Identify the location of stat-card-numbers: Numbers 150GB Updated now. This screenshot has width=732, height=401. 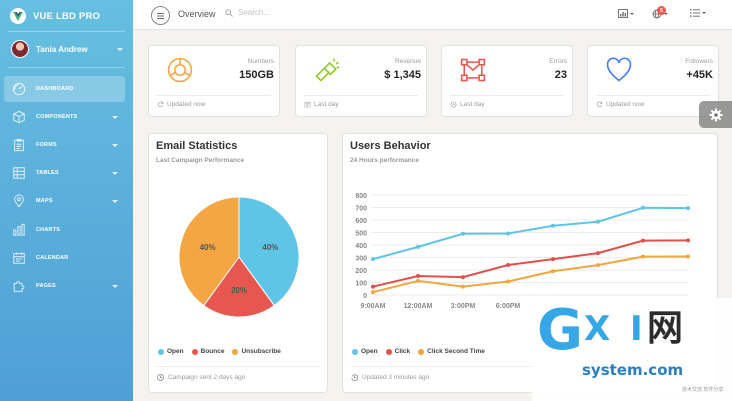
(214, 81).